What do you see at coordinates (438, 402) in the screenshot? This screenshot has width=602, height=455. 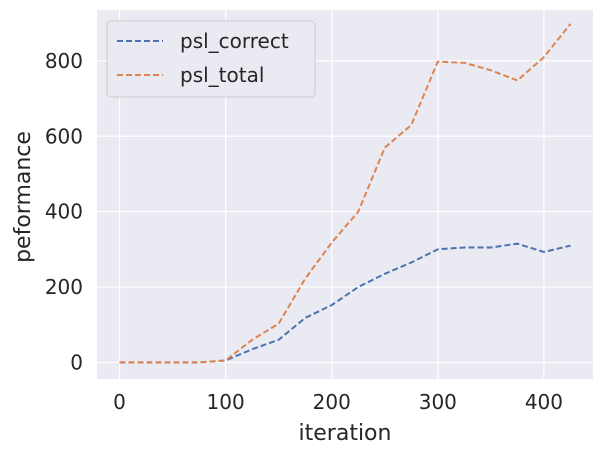 I see `x-tick-label: 300` at bounding box center [438, 402].